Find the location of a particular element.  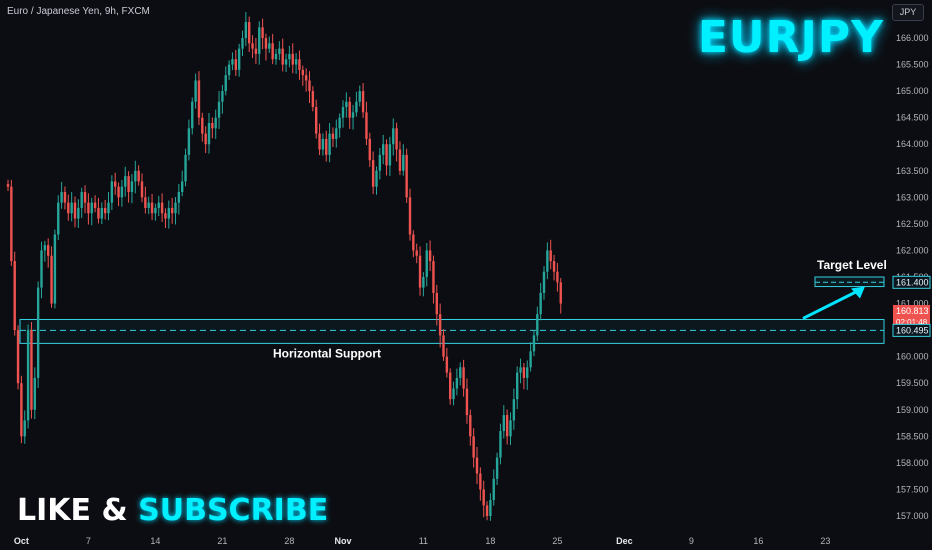

currency-badge: JPY is located at coordinates (908, 12).